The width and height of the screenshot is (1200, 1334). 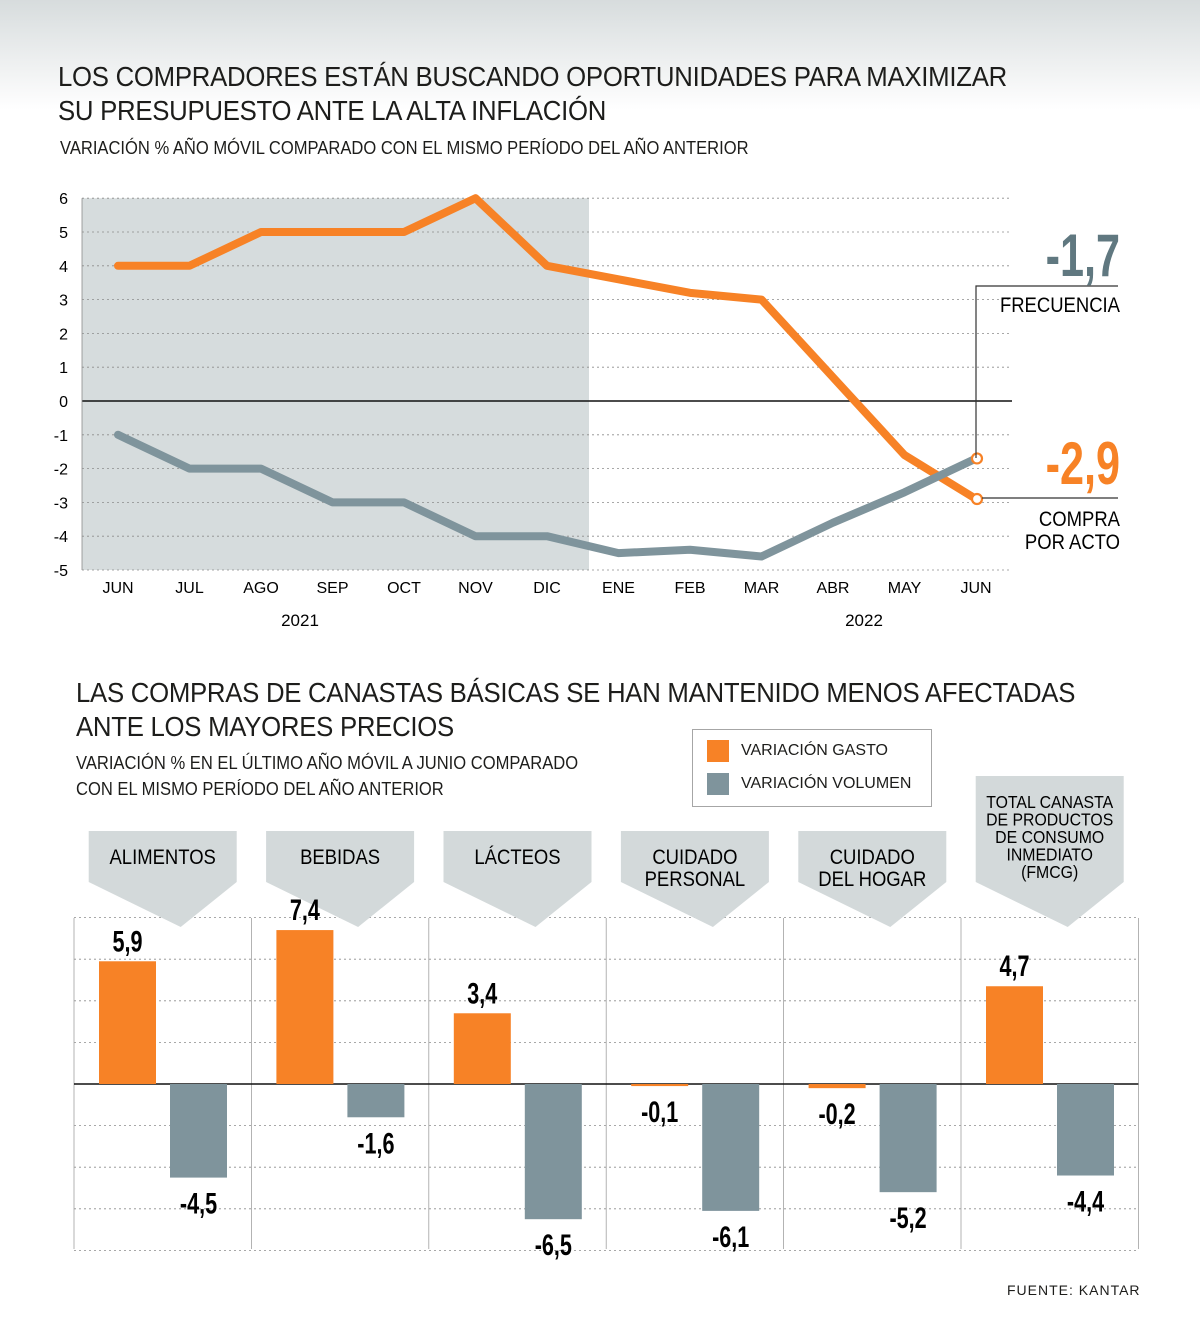 I want to click on line-chart-y-axis: 6 5 4 3 2 1 0 -1 -2 -3 -4 -5, so click(x=61, y=385).